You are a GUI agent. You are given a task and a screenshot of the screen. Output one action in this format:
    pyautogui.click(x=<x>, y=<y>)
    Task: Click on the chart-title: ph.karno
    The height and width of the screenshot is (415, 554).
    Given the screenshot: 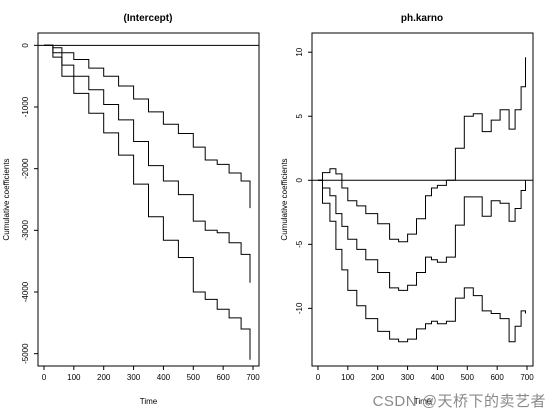 What is the action you would take?
    pyautogui.click(x=422, y=18)
    